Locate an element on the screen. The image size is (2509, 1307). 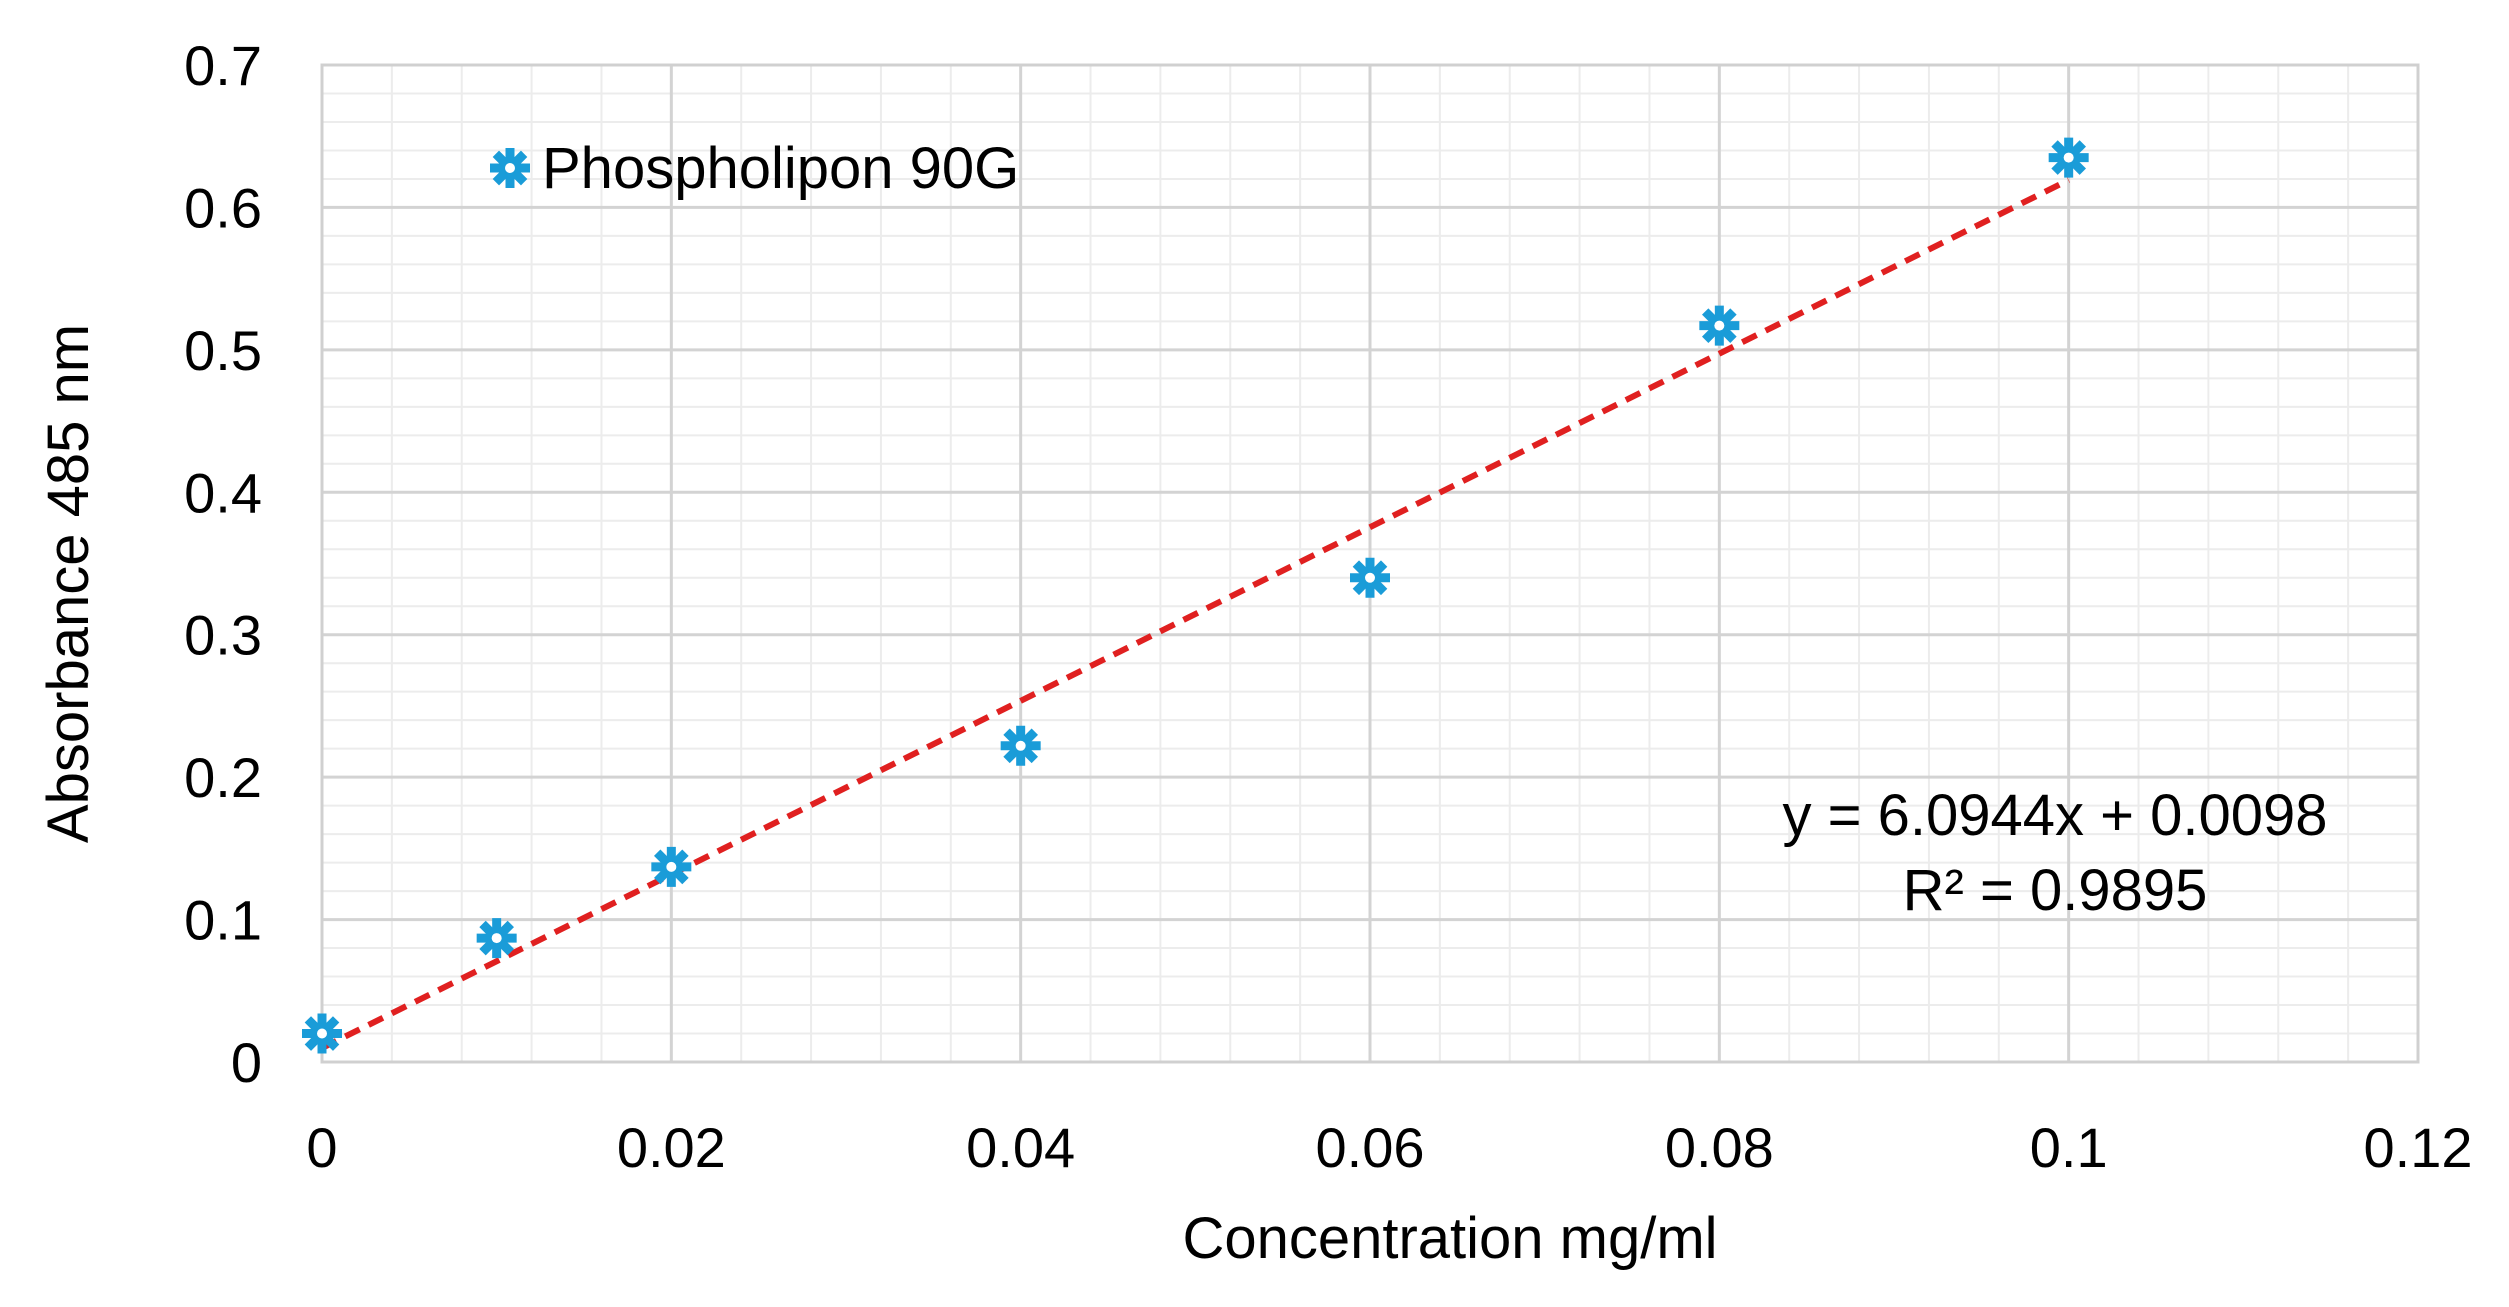
y-tick-label: 0.1 is located at coordinates (223, 920).